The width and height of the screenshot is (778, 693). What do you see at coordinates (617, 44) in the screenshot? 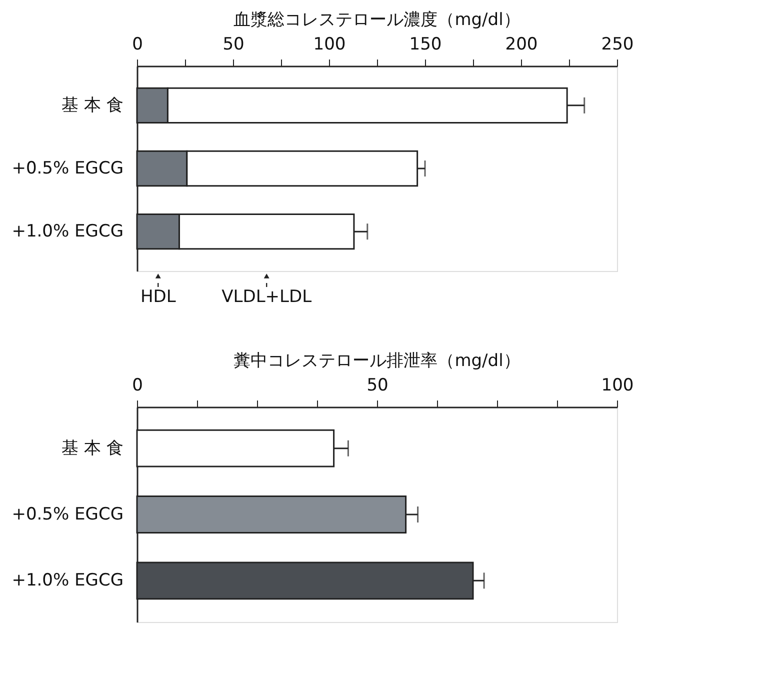
I see `x-tick-label: 250` at bounding box center [617, 44].